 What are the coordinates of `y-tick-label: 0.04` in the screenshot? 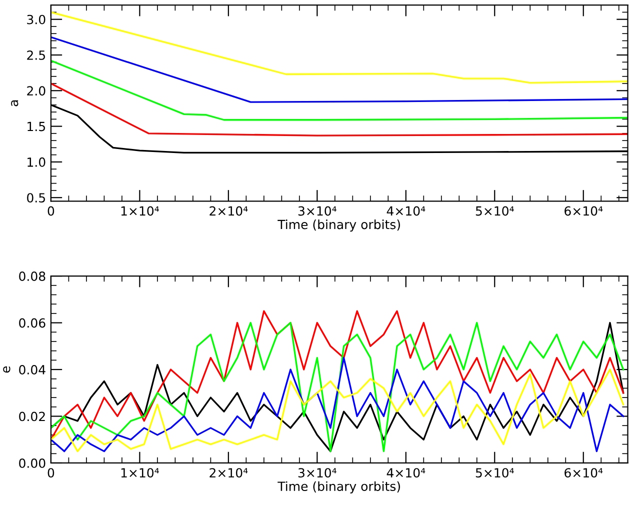 It's located at (32, 369).